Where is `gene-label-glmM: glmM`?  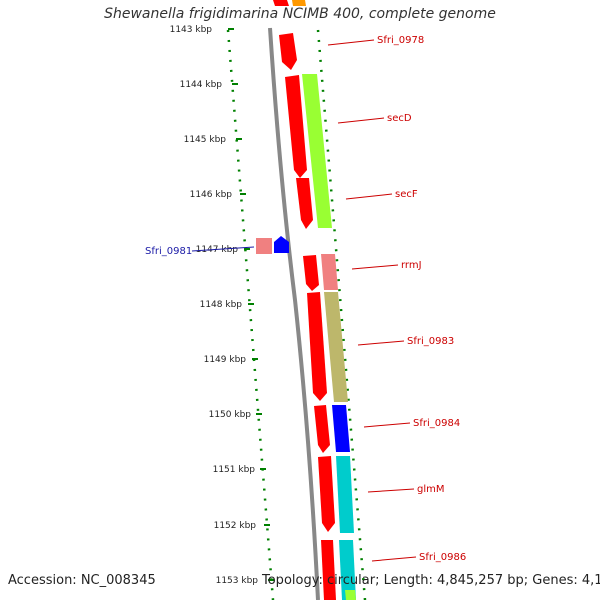 gene-label-glmM: glmM is located at coordinates (431, 489).